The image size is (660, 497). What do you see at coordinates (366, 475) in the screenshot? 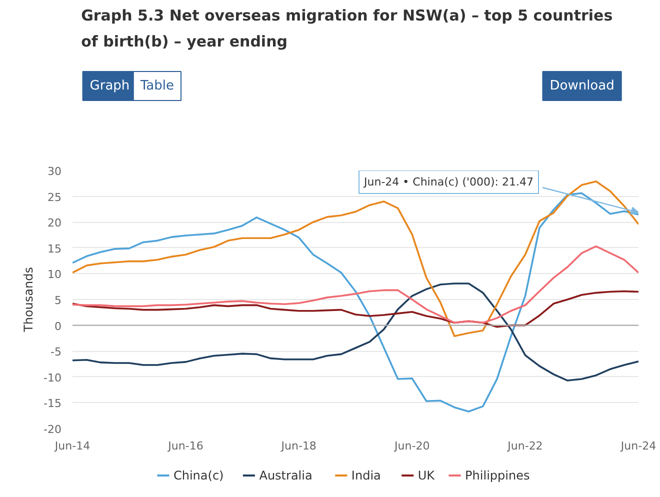
I see `legend-label: India` at bounding box center [366, 475].